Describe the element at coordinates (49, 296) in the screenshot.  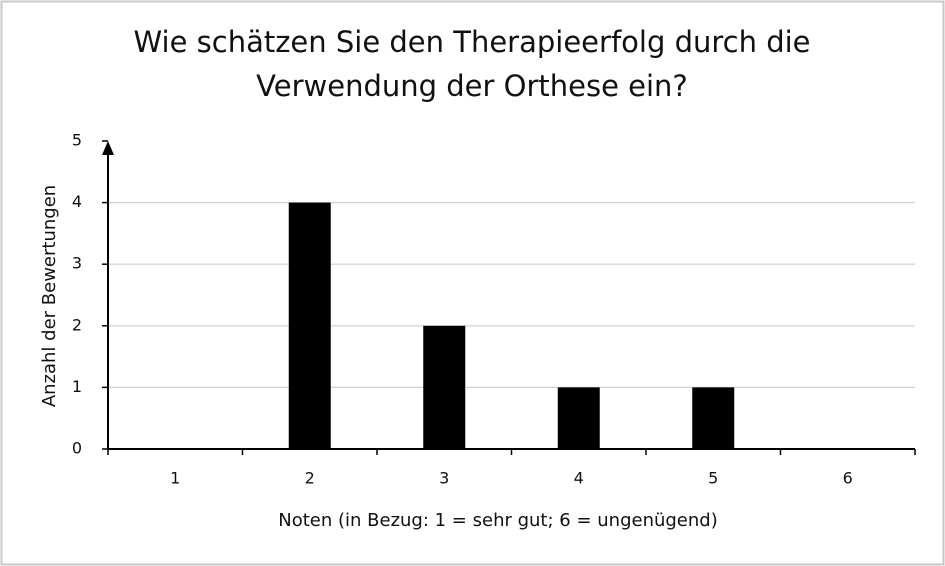
I see `y-axis-label: Anzahl der Bewertungen` at that location.